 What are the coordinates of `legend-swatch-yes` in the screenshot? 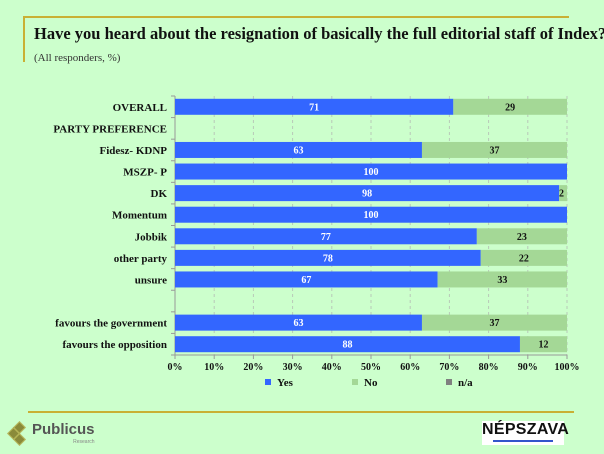 It's located at (268, 382).